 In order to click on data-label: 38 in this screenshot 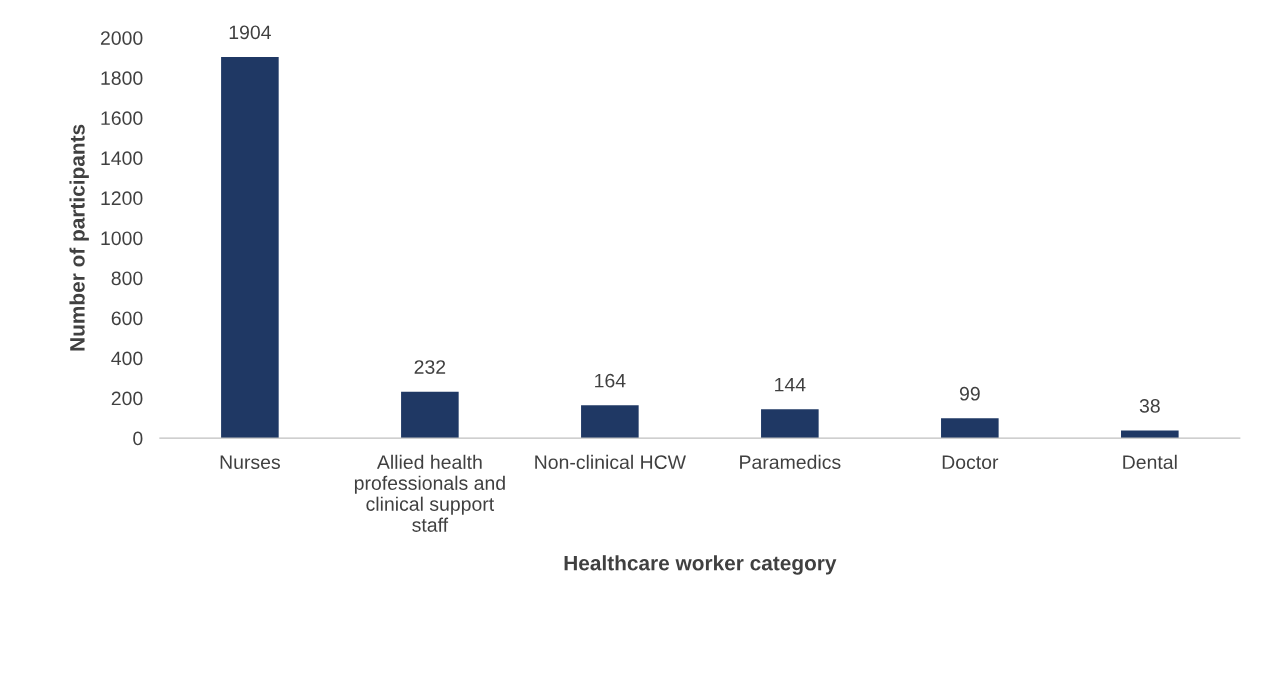, I will do `click(1149, 405)`.